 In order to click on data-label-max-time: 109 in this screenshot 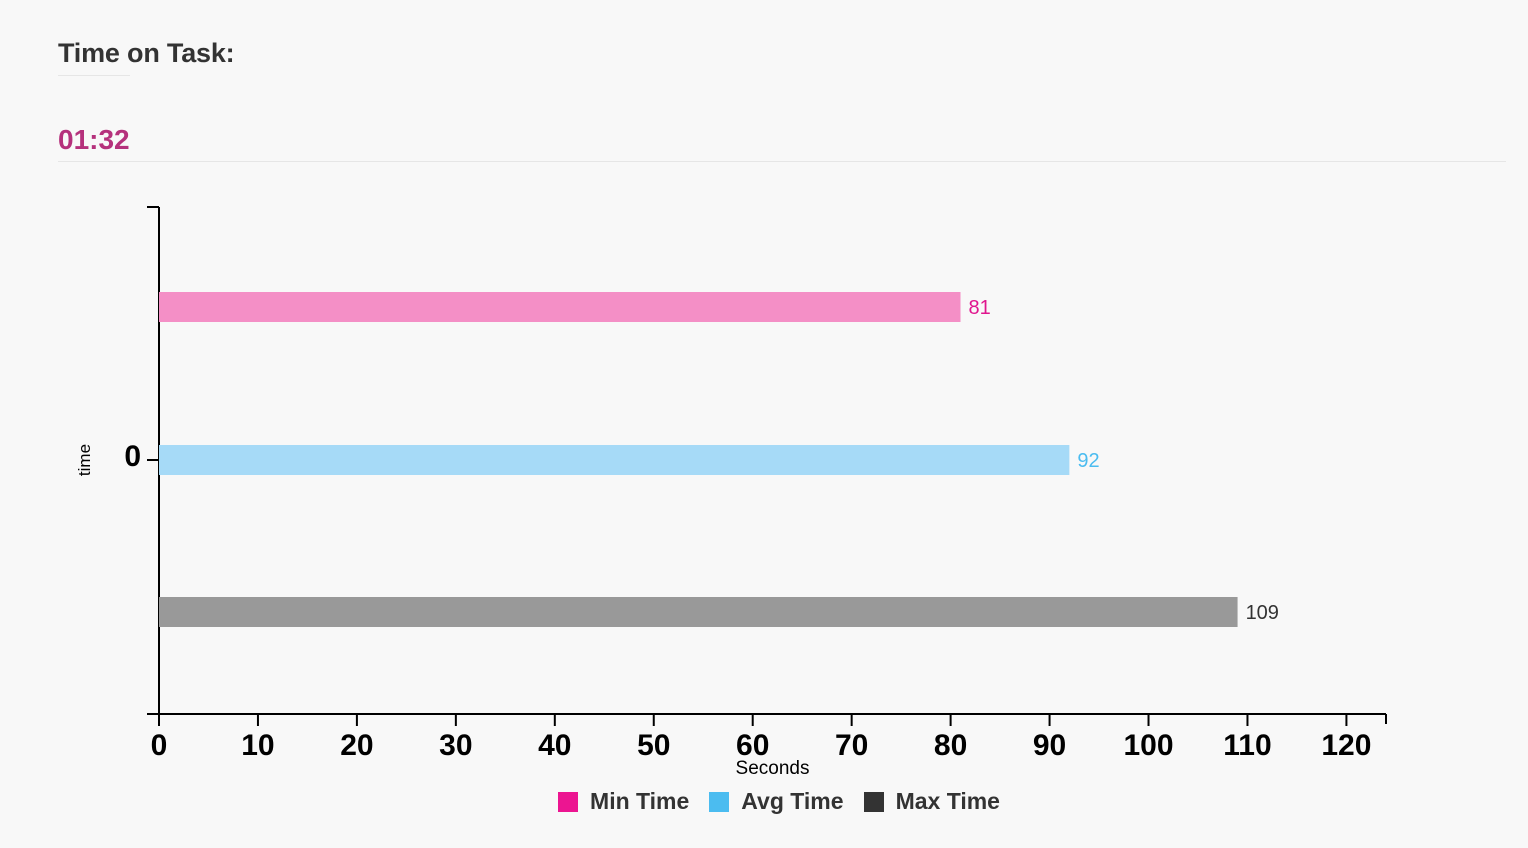, I will do `click(1262, 613)`.